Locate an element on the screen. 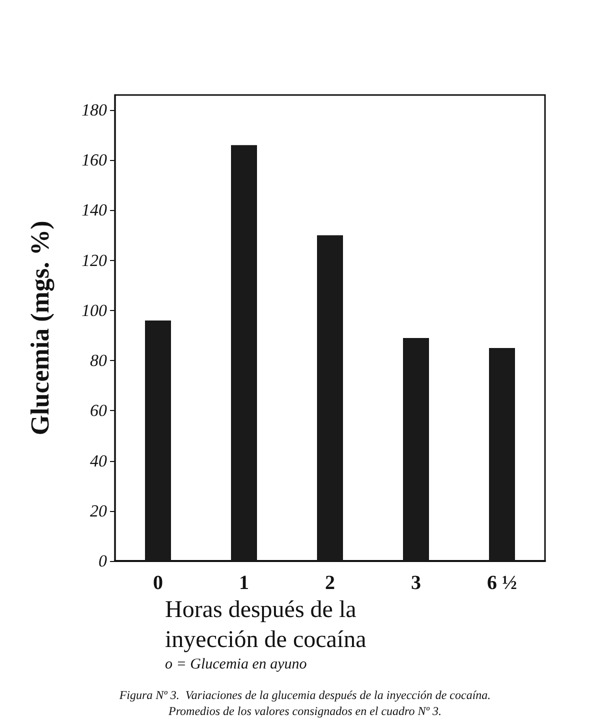 Image resolution: width=600 pixels, height=726 pixels. y-tick-label: 0 is located at coordinates (103, 561).